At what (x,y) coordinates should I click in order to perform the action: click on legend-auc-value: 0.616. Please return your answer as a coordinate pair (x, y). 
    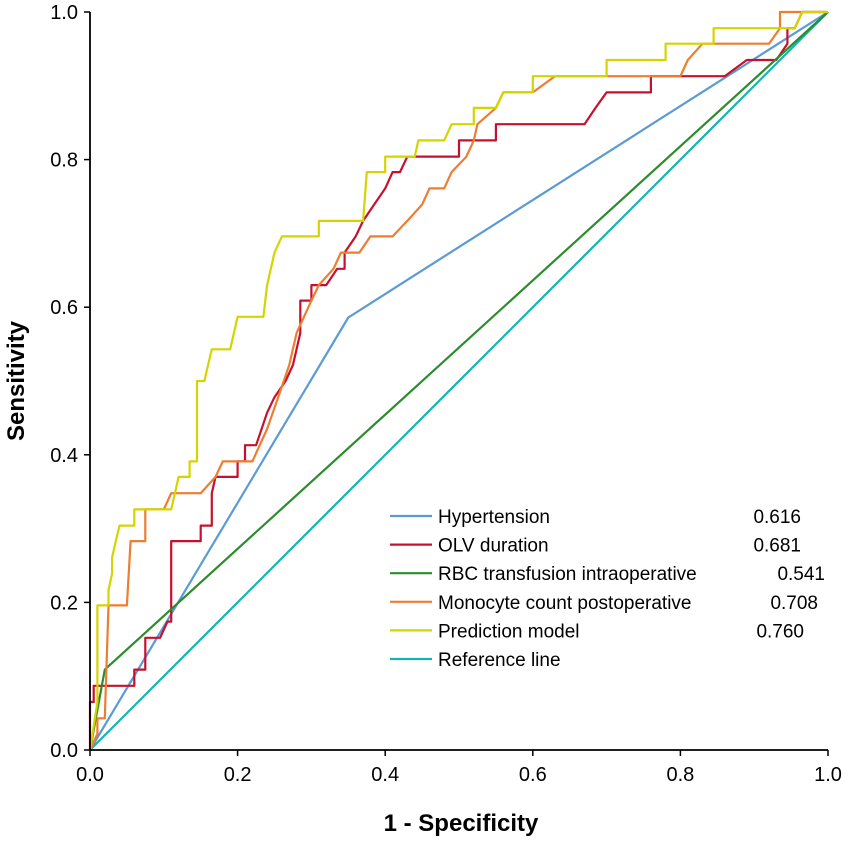
    Looking at the image, I should click on (777, 517).